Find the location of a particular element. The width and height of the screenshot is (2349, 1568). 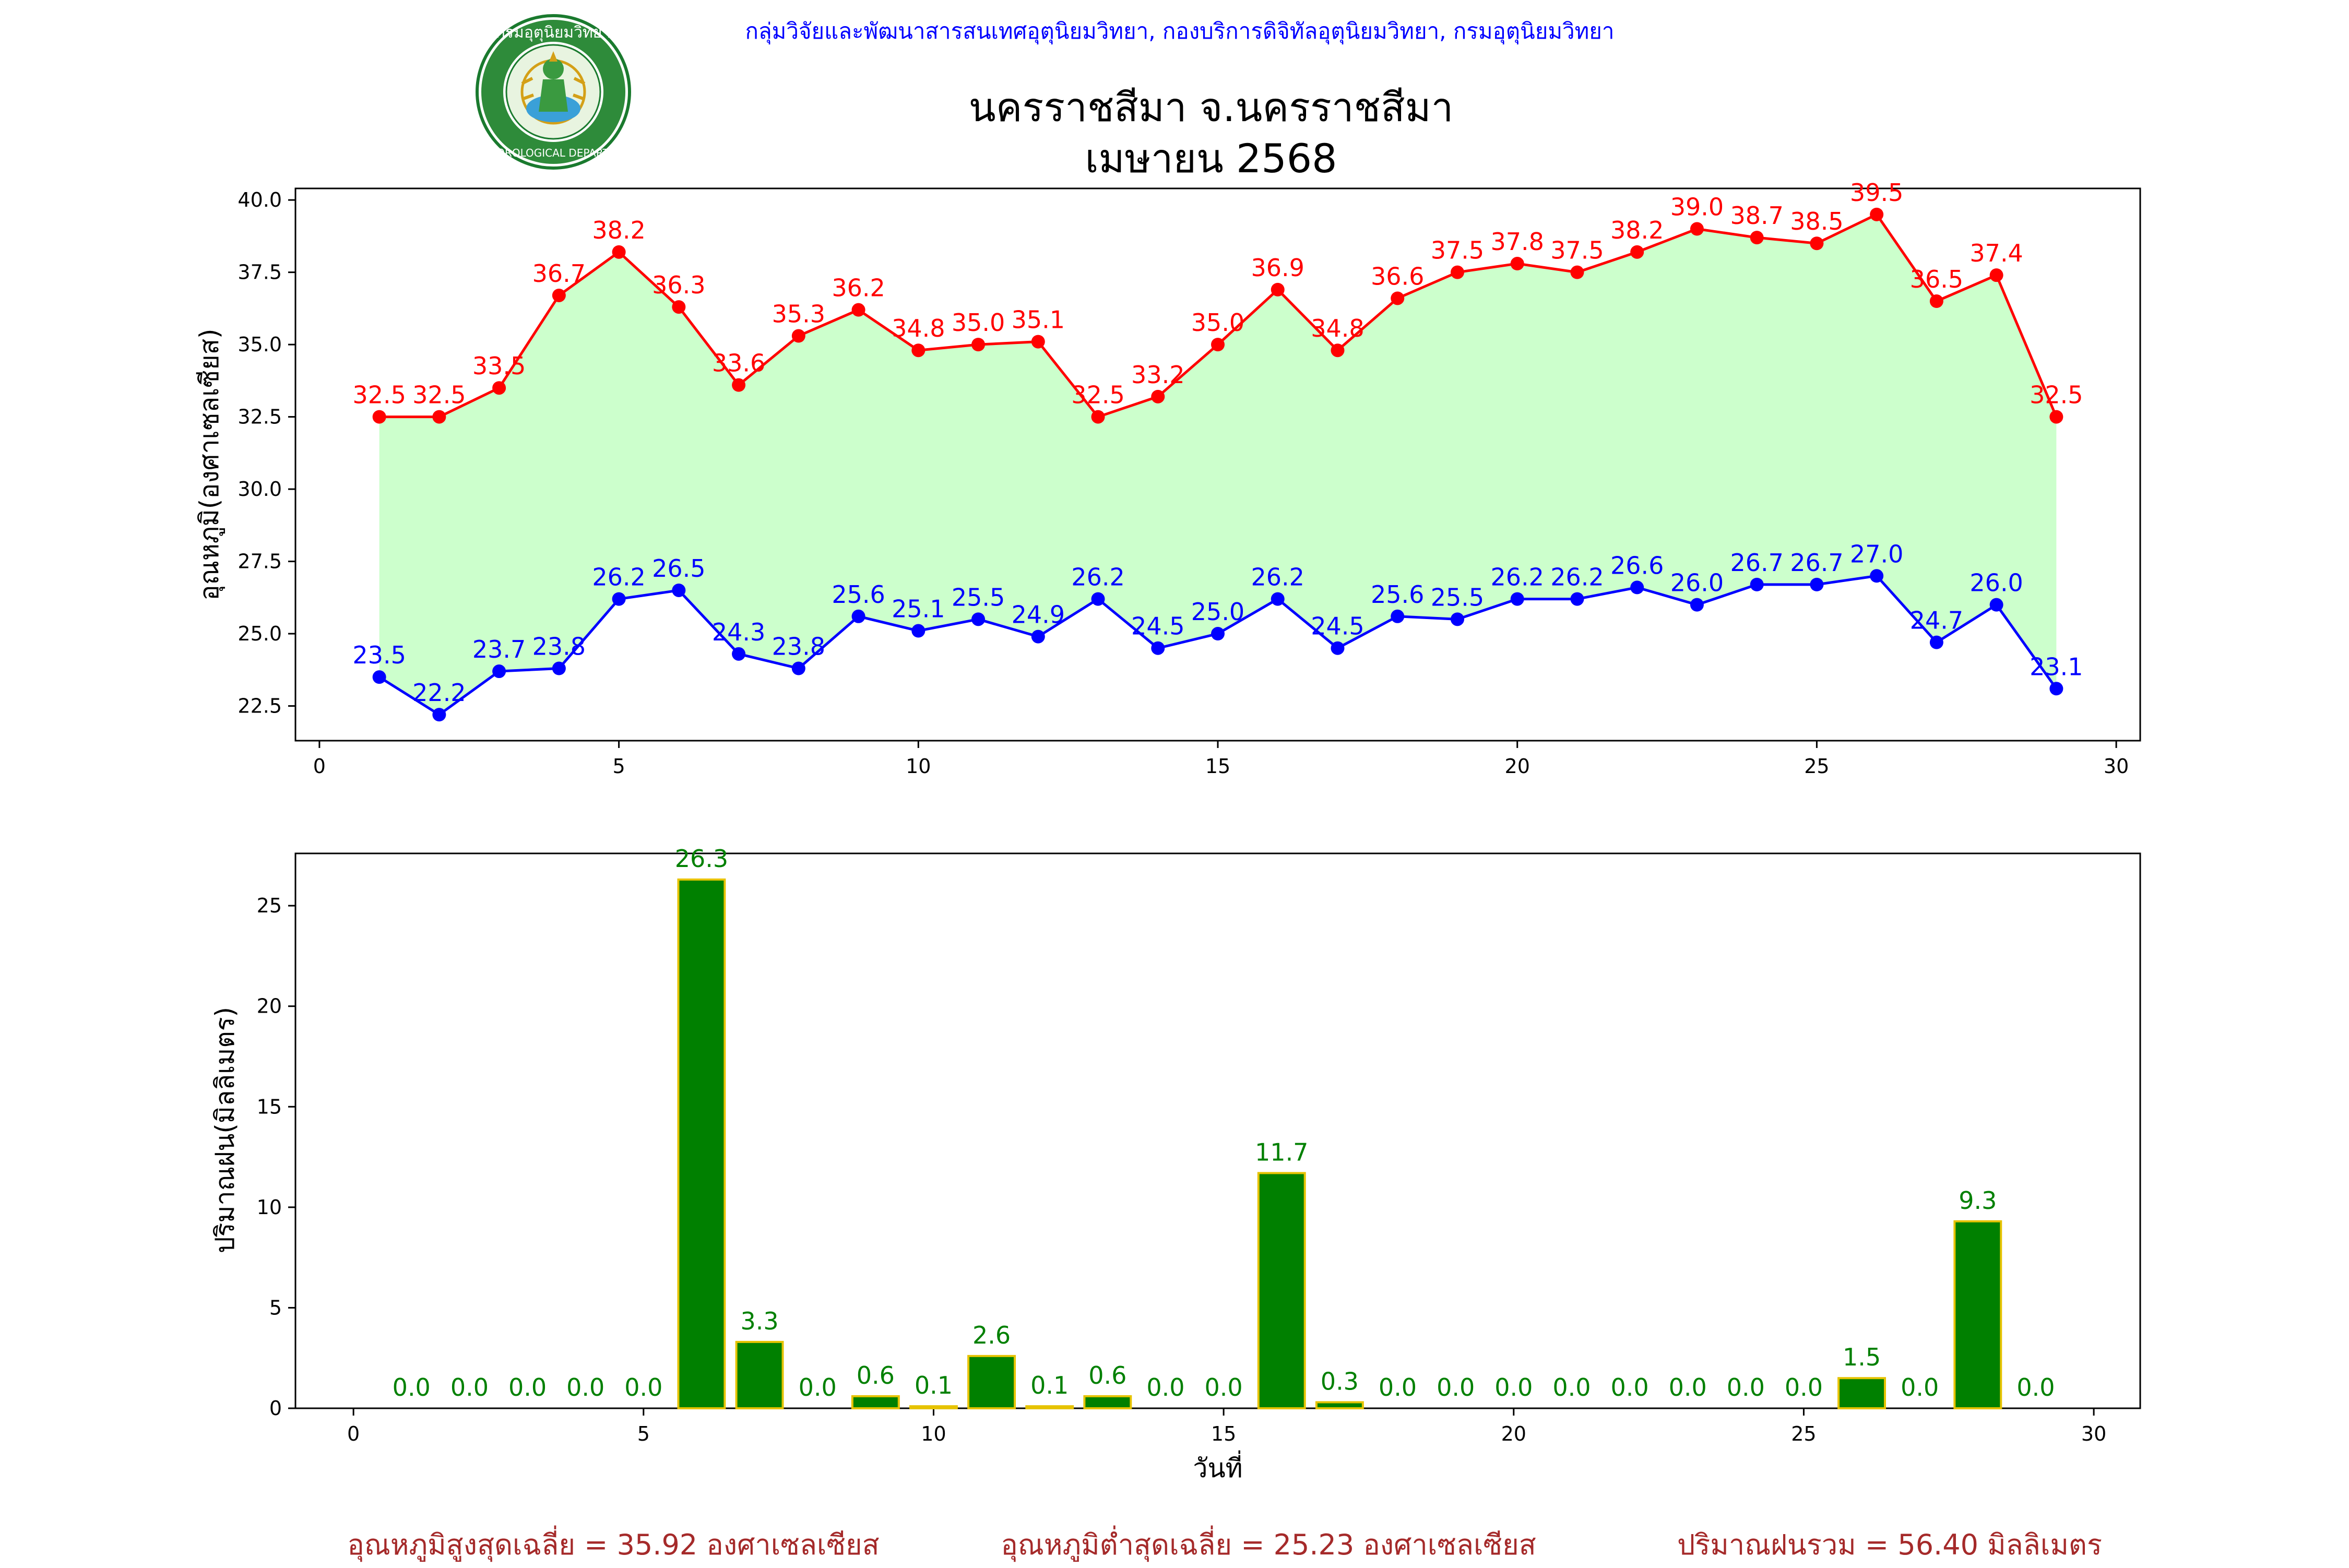

temperature-y-tick-label: 22.5 is located at coordinates (260, 706).